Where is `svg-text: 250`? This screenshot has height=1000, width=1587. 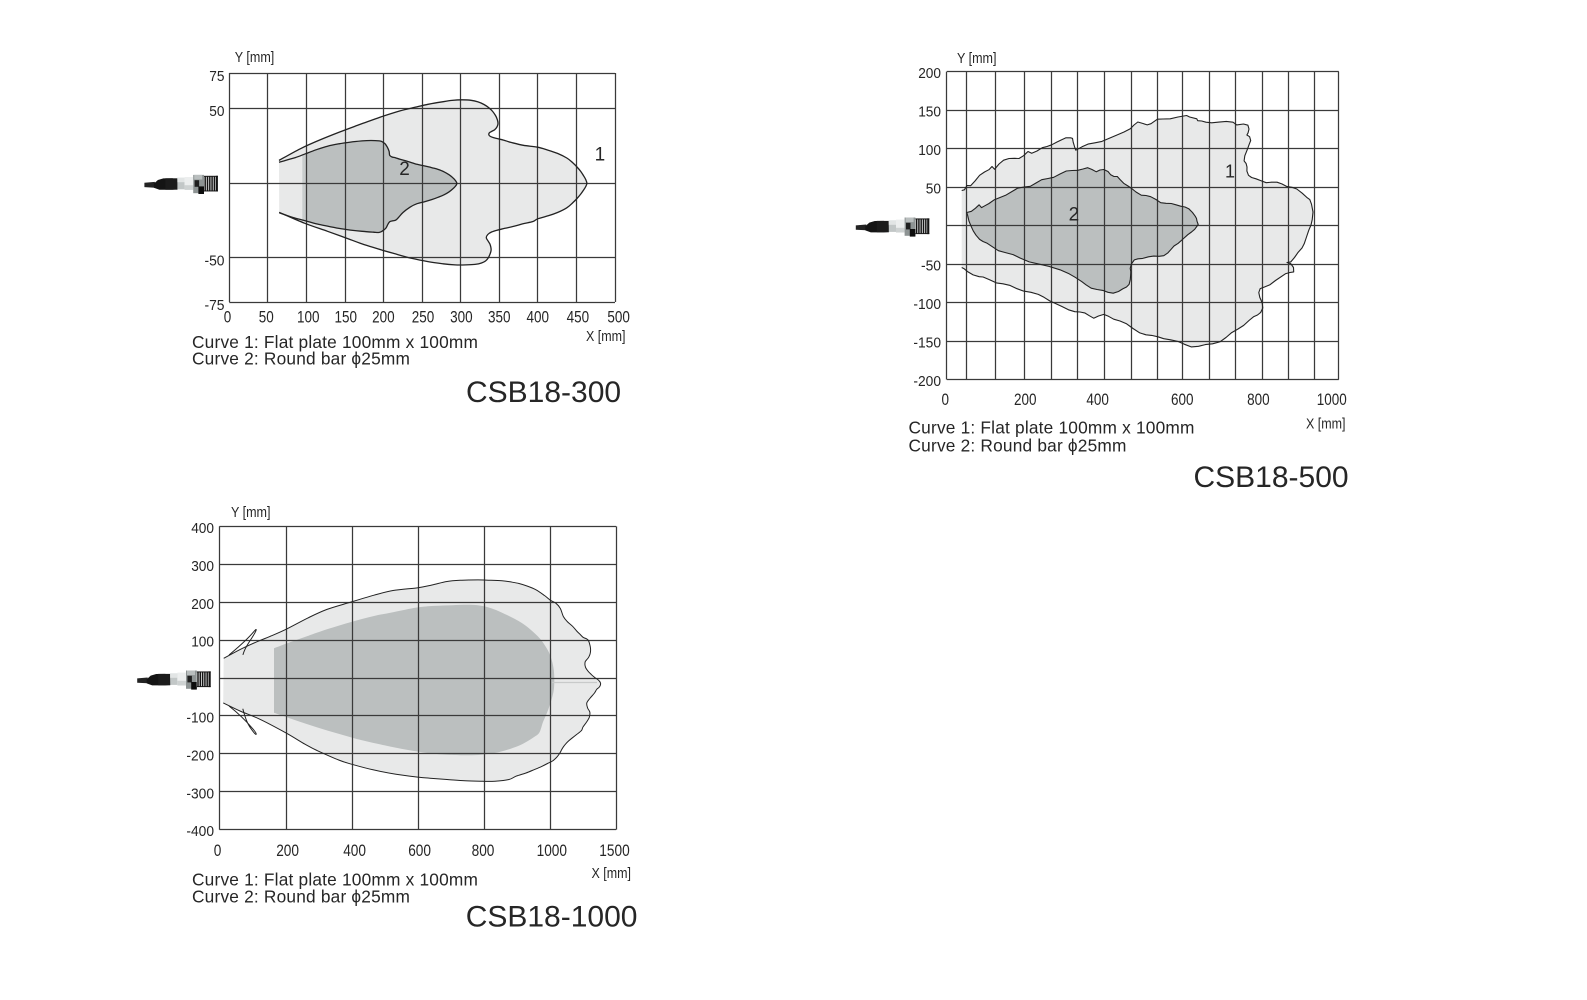
svg-text: 250 is located at coordinates (423, 318).